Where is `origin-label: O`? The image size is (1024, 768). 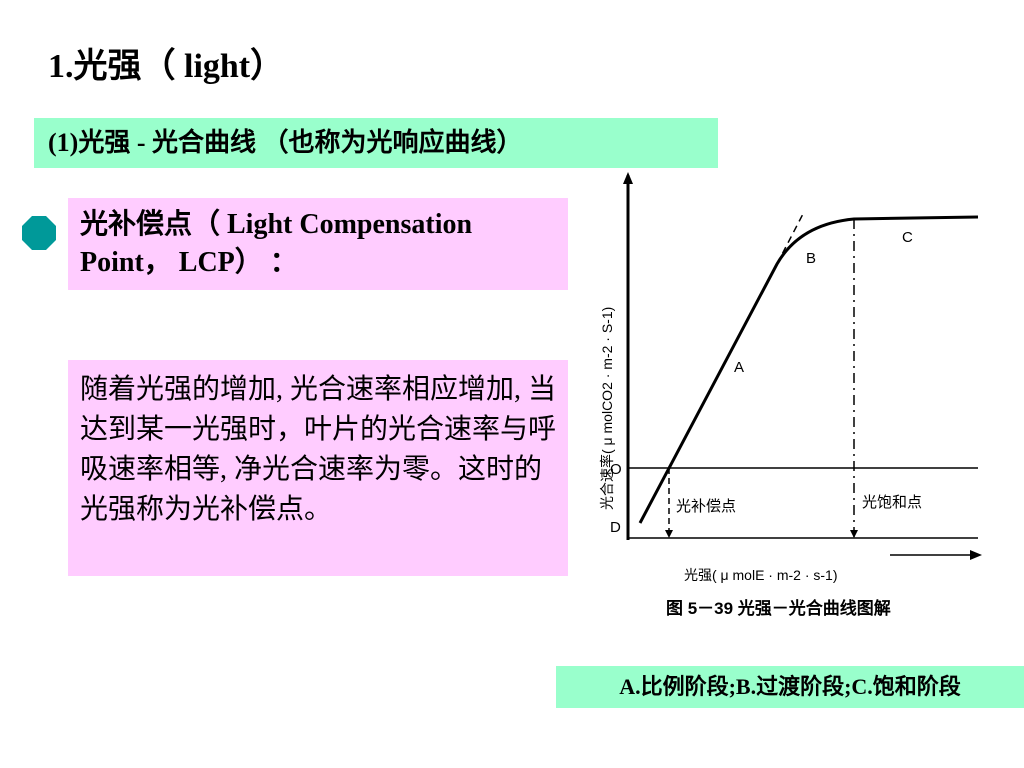
origin-label: O is located at coordinates (616, 469).